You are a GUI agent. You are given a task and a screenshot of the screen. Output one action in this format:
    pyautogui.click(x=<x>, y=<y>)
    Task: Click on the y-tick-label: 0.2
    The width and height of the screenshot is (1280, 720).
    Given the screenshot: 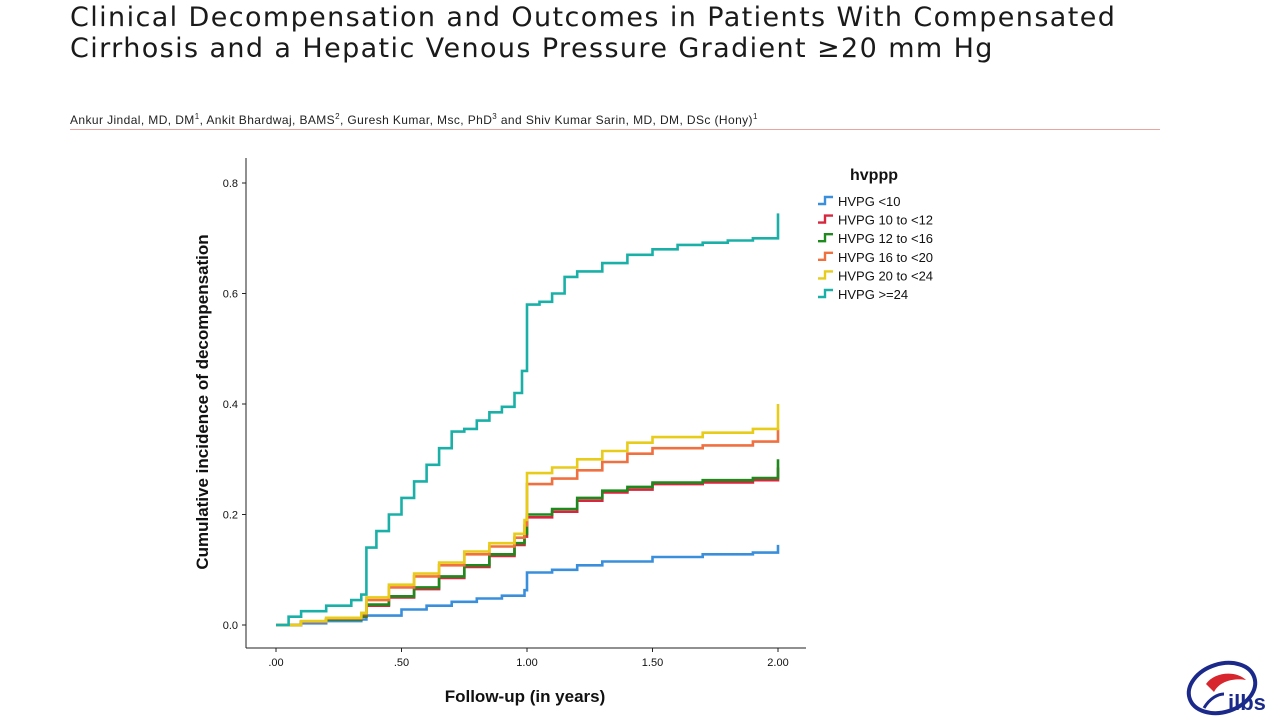 What is the action you would take?
    pyautogui.click(x=230, y=516)
    